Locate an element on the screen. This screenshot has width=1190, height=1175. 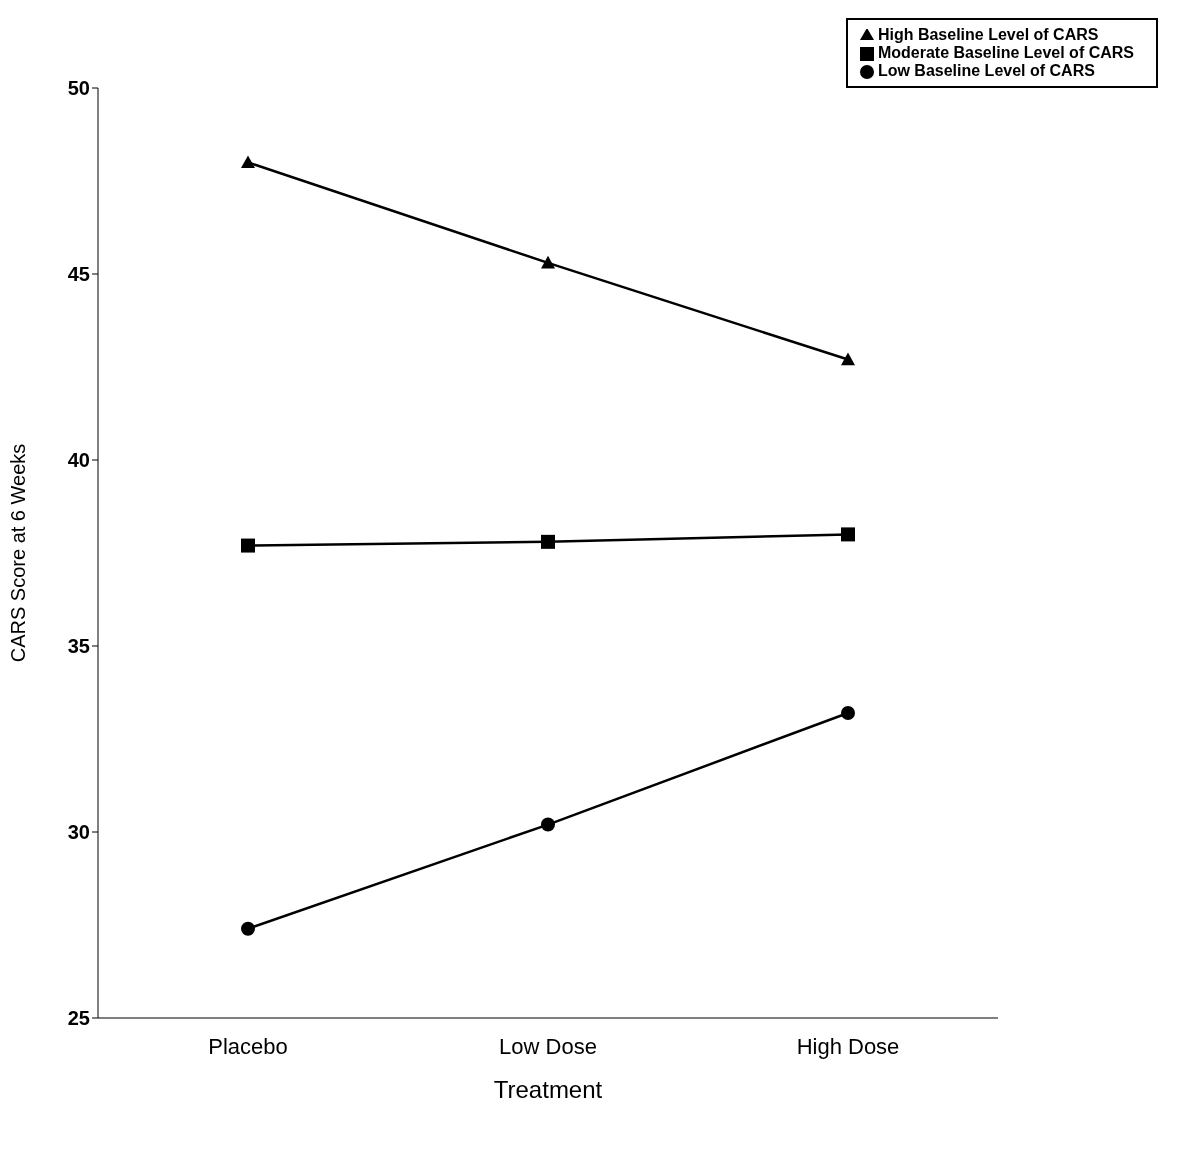
y-tick-label: 35 is located at coordinates (78, 646).